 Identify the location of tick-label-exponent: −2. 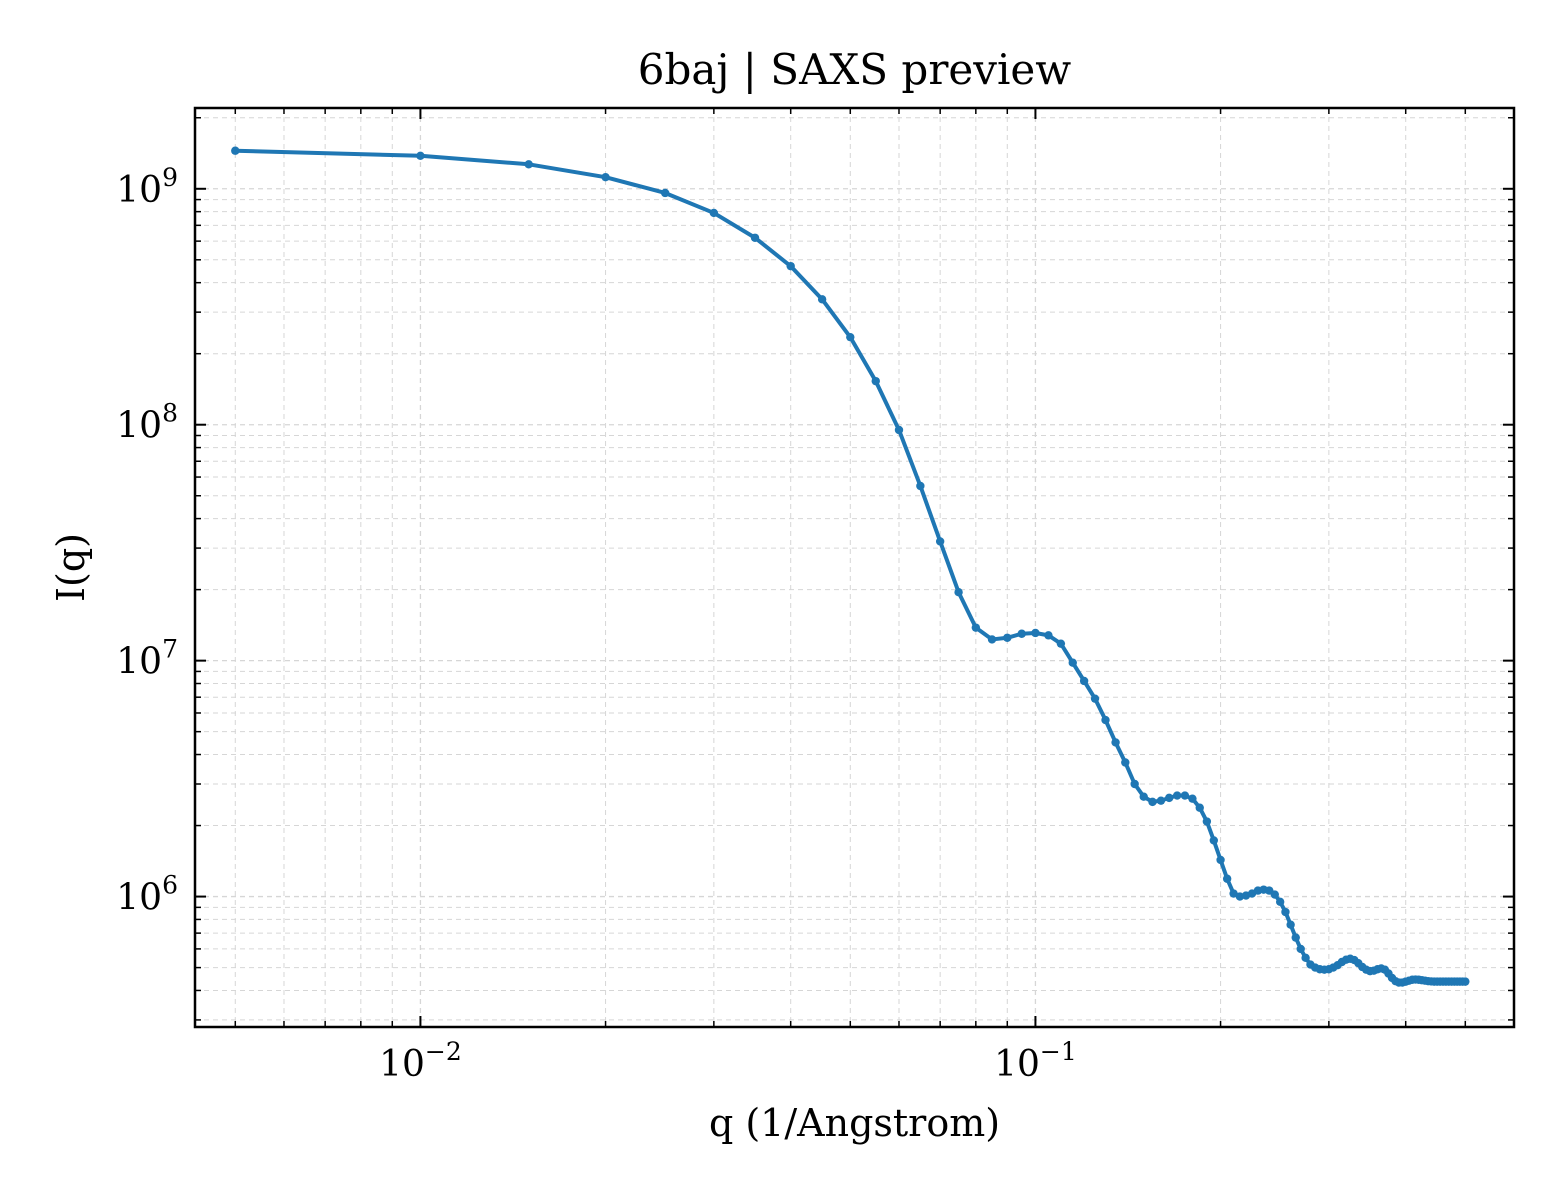
(443, 1051).